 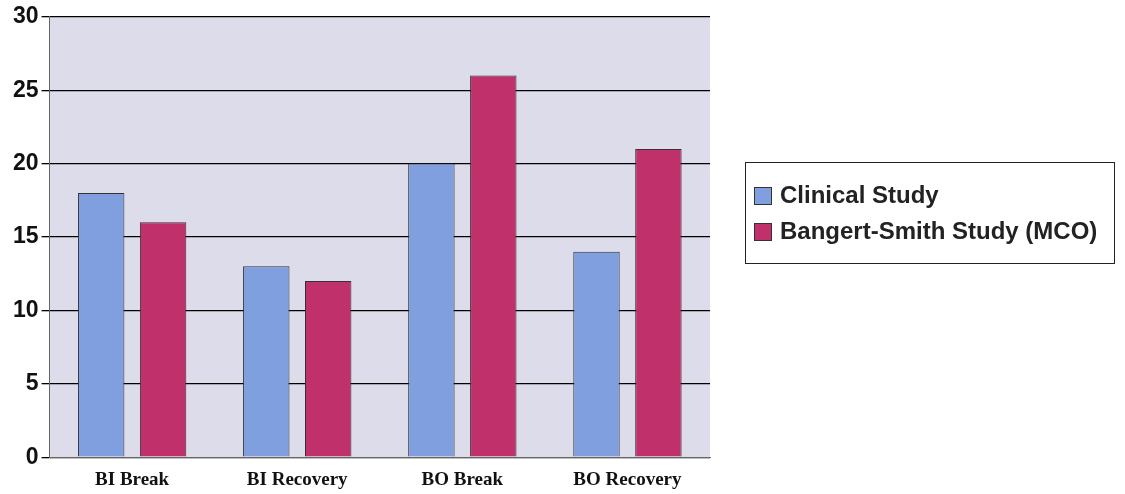 I want to click on x-tick-label: BO Recovery, so click(x=628, y=478).